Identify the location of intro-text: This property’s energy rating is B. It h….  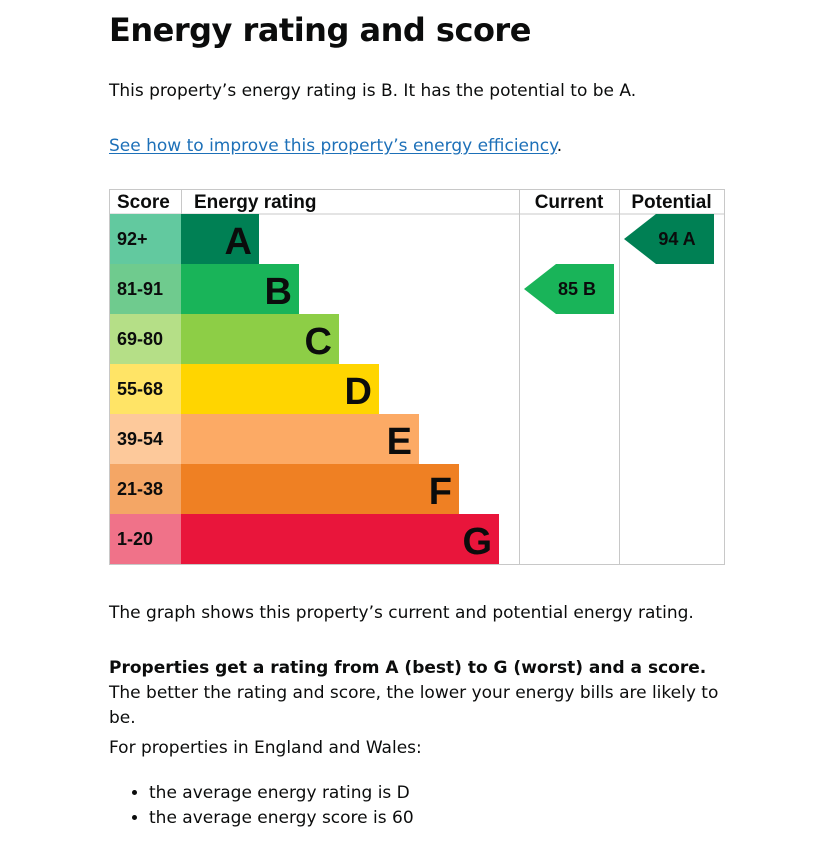
(373, 91).